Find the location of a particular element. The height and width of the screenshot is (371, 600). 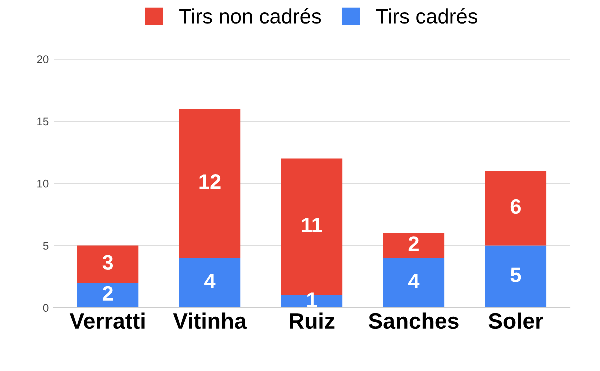

y-tick-label: 15 is located at coordinates (43, 122).